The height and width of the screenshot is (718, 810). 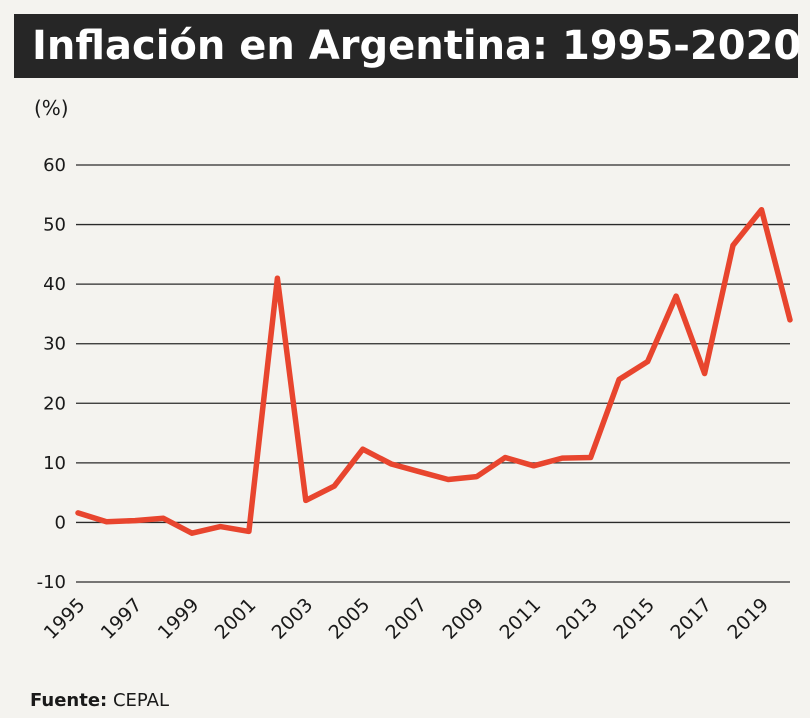 I want to click on x-tick-label: 2003, so click(x=293, y=619).